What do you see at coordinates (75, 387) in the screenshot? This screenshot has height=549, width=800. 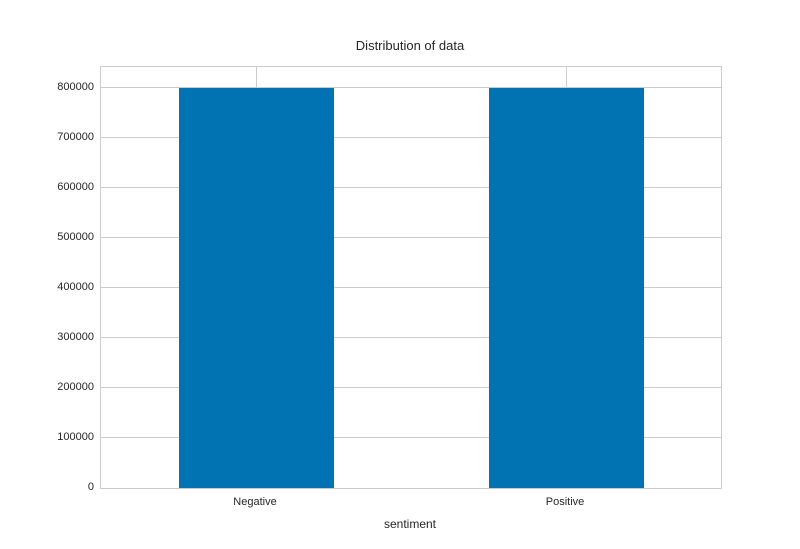 I see `y-tick-label: 200000` at bounding box center [75, 387].